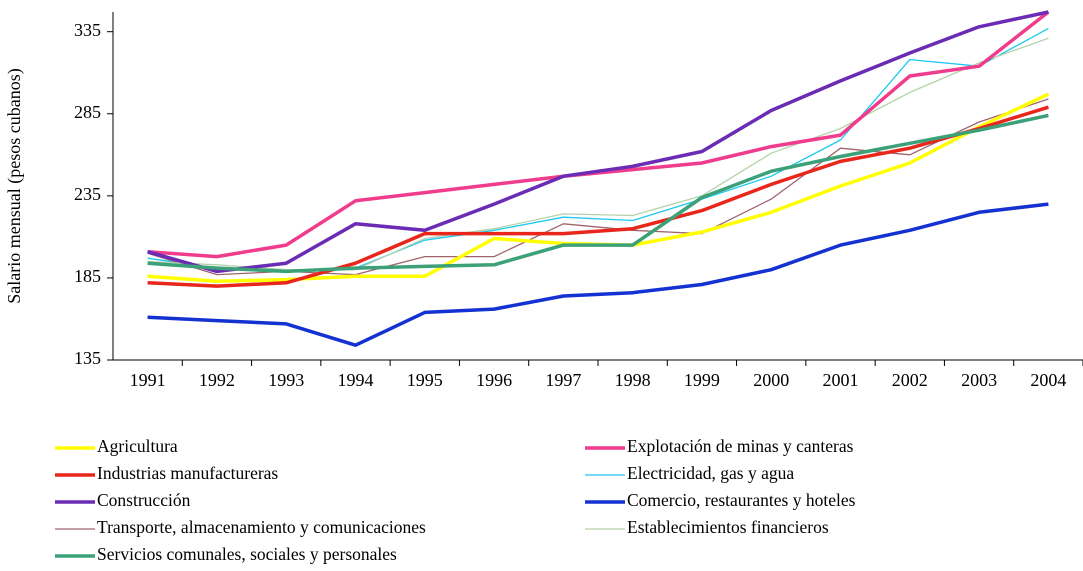  What do you see at coordinates (87, 30) in the screenshot?
I see `y-tick-label: 335` at bounding box center [87, 30].